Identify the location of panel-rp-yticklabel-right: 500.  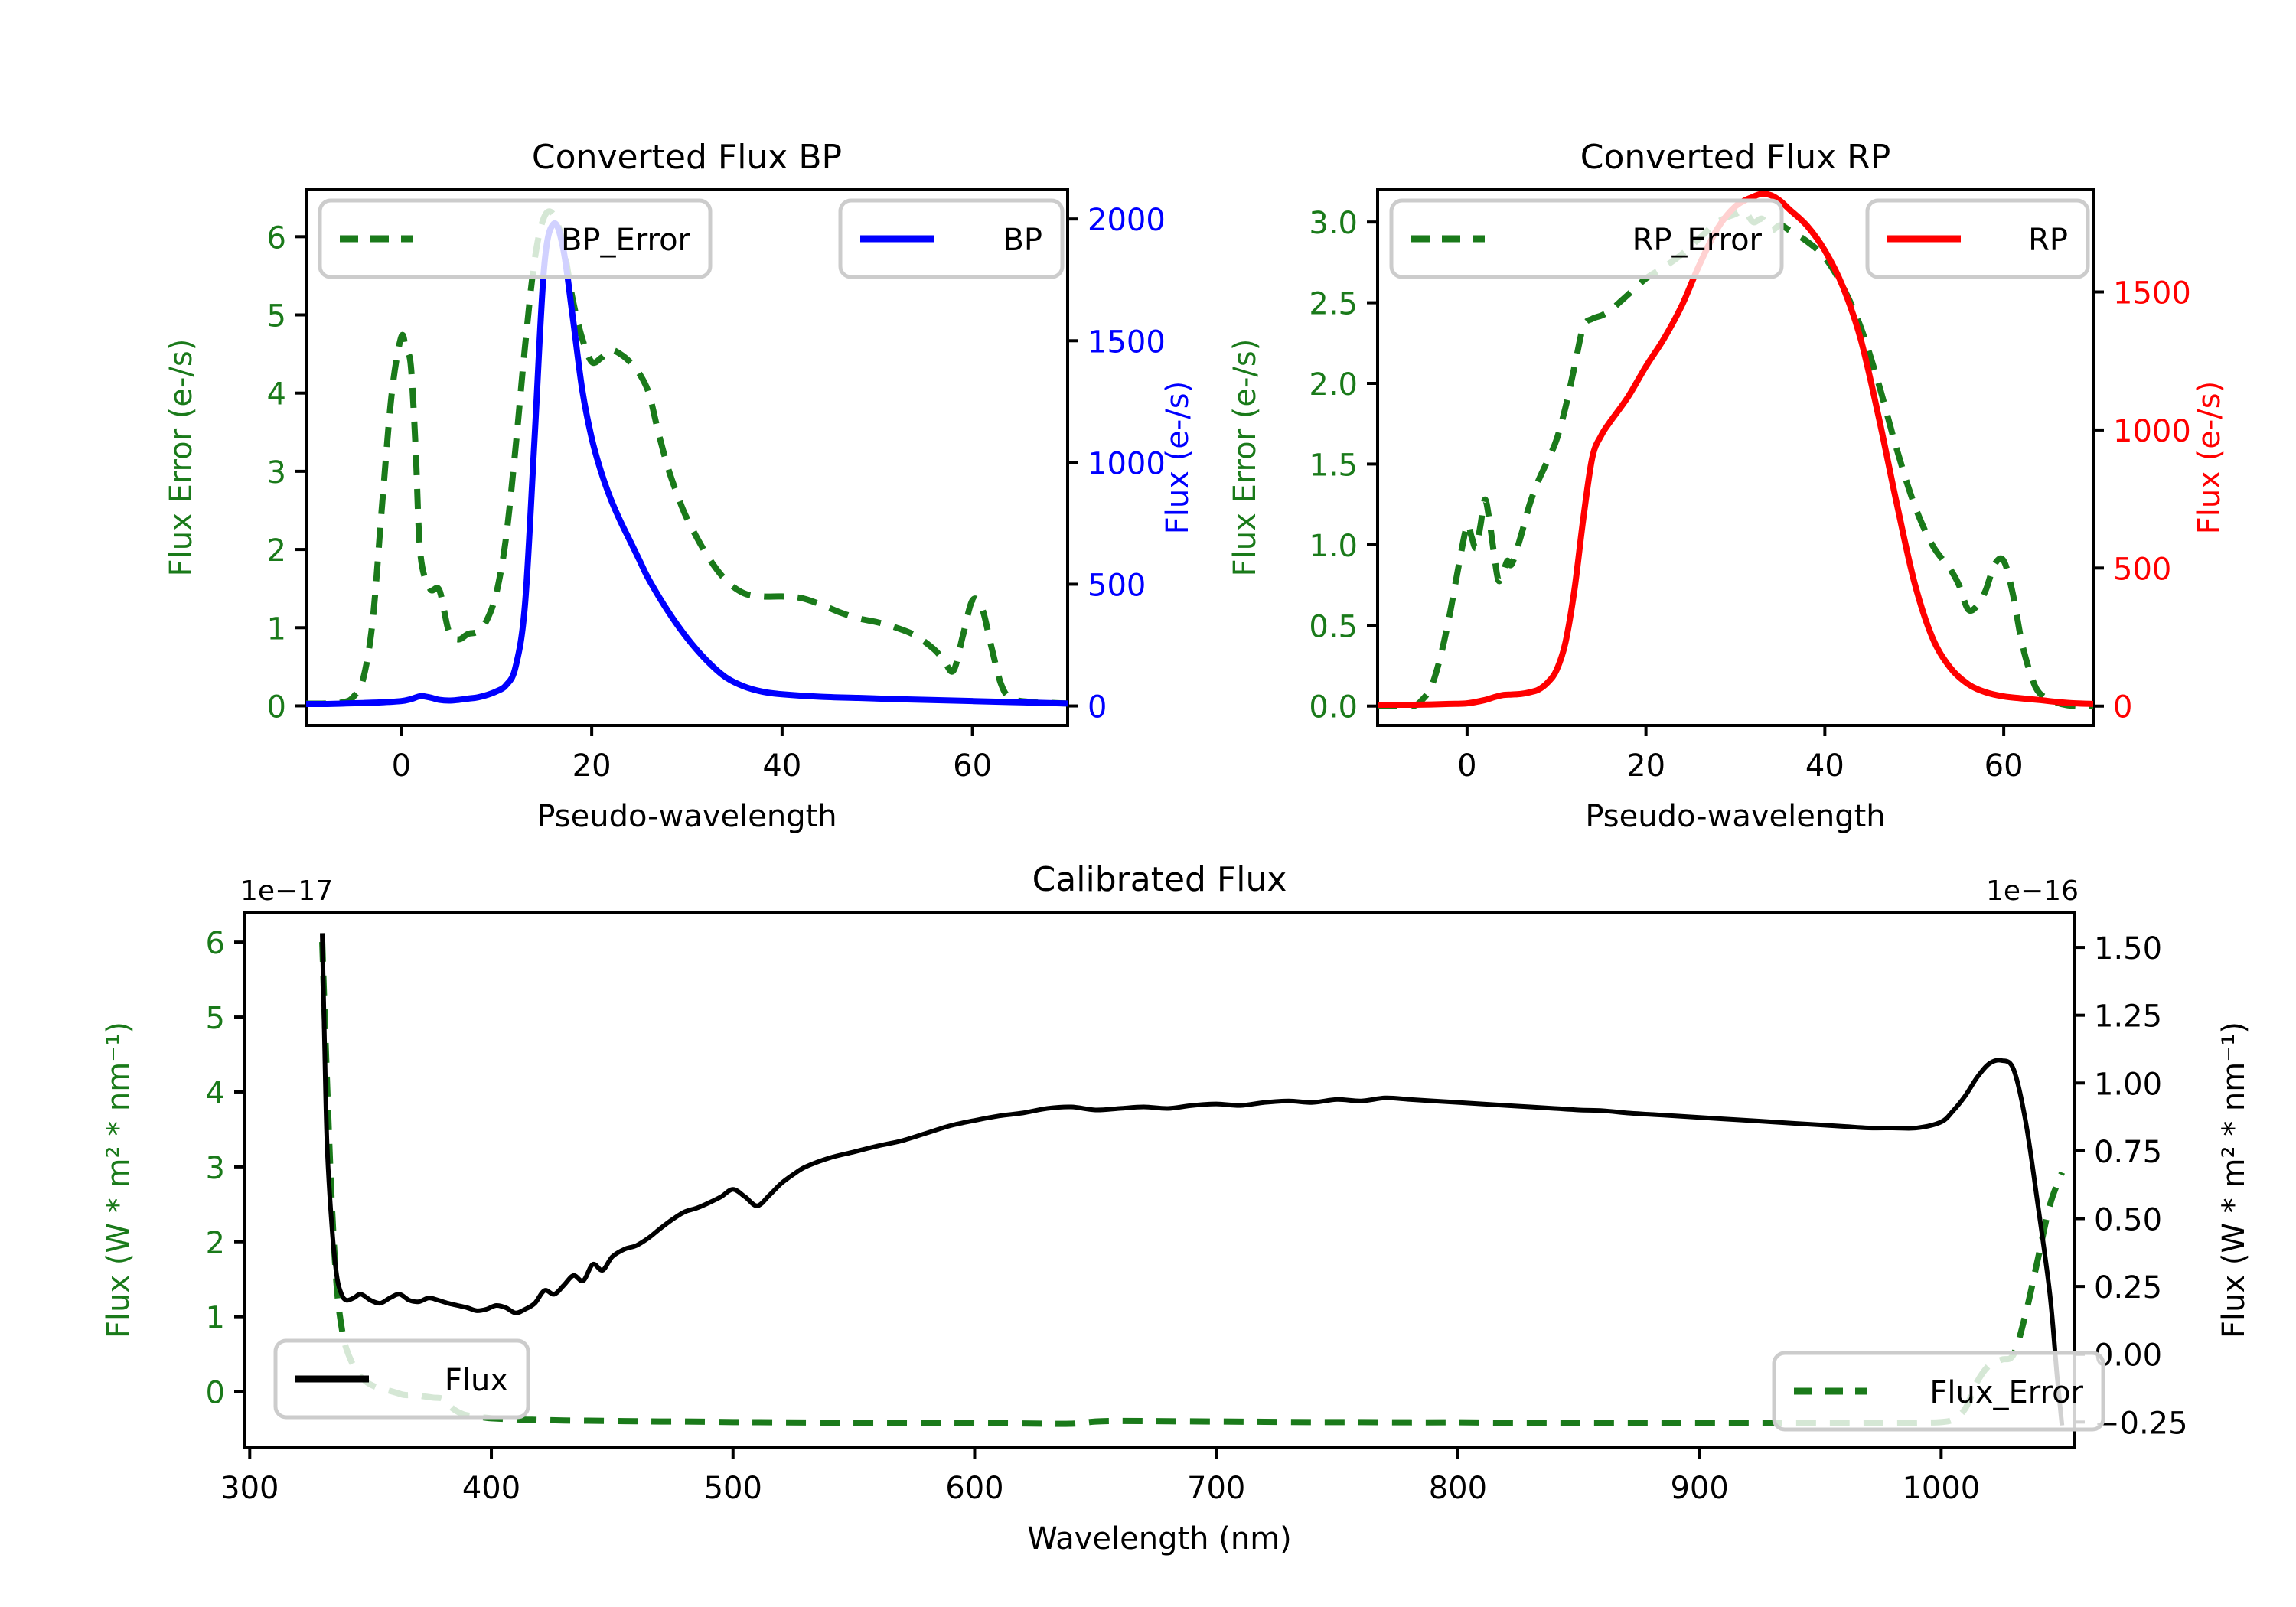
(2142, 569).